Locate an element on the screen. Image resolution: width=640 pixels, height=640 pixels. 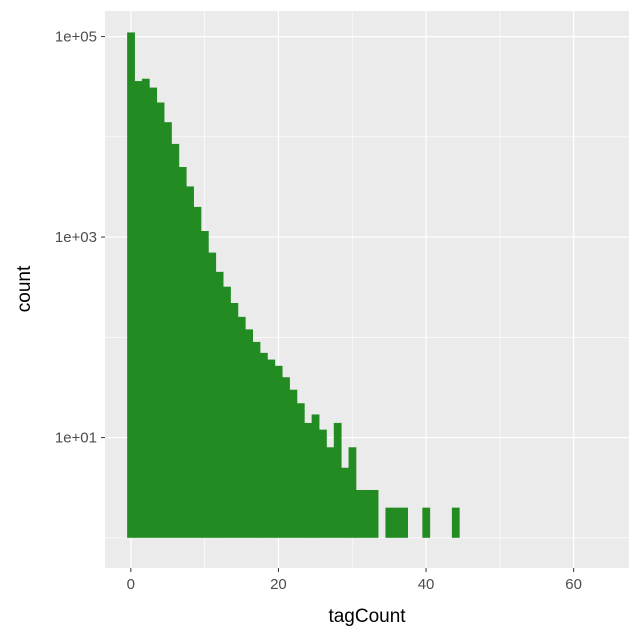
y-axis-title: count is located at coordinates (24, 288).